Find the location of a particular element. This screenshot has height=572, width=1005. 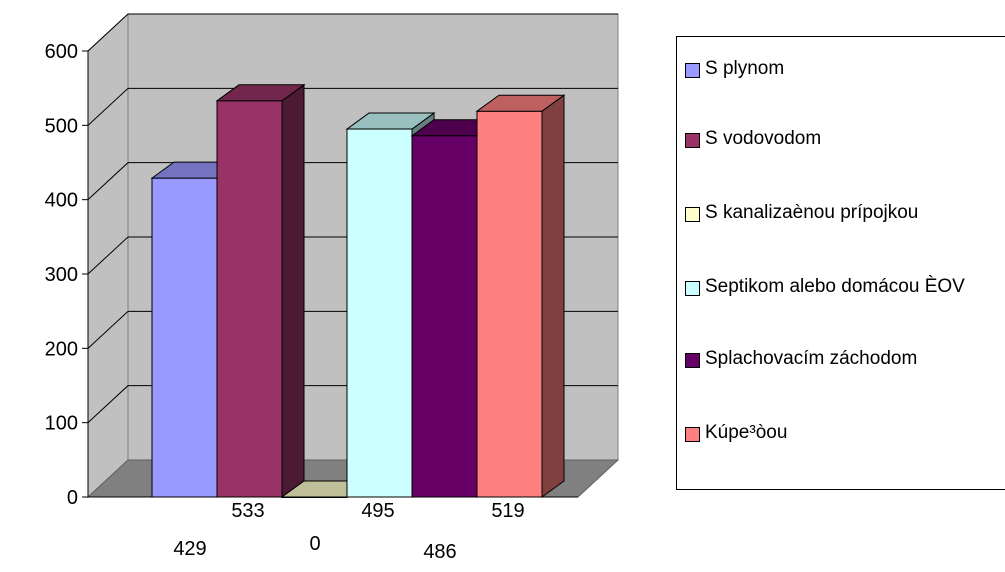

data-label: 495 is located at coordinates (377, 511).